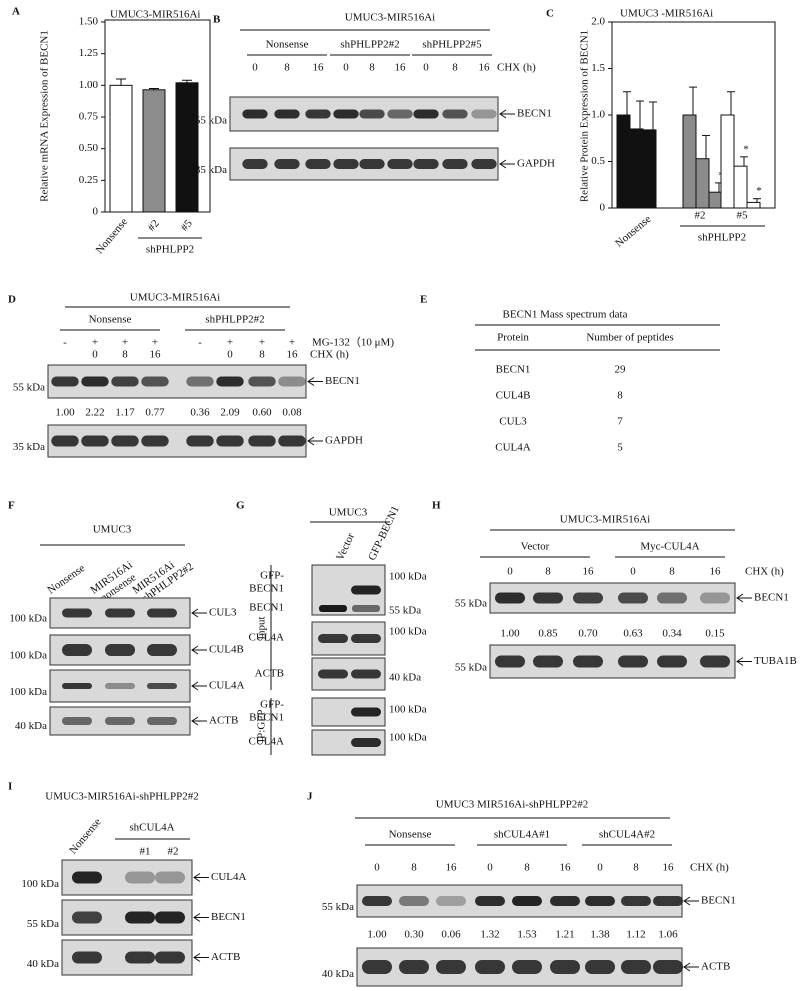 The width and height of the screenshot is (800, 991). I want to click on quantification: 0.60, so click(262, 413).